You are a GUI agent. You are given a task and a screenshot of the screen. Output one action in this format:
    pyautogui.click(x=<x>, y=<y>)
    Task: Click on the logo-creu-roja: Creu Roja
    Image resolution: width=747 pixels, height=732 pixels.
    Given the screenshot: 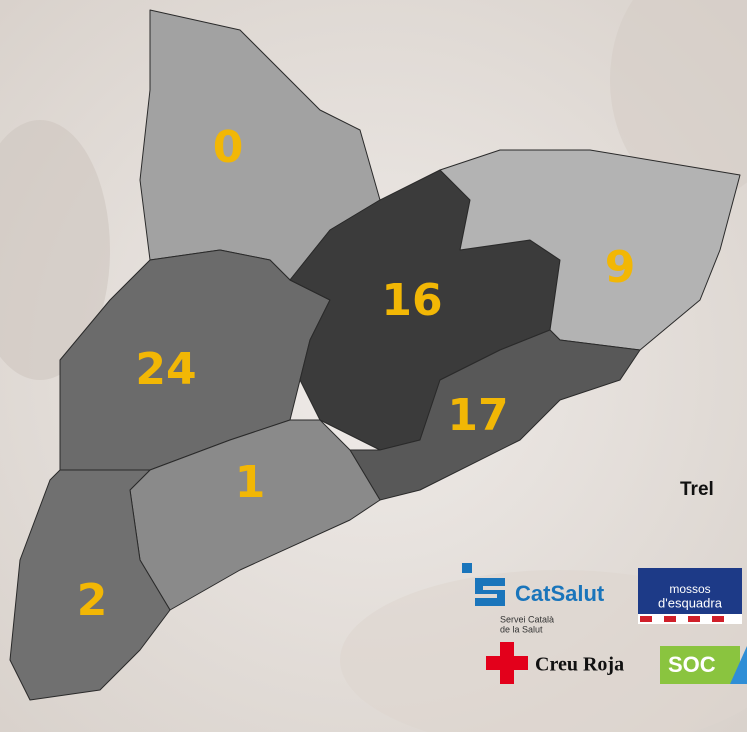 What is the action you would take?
    pyautogui.click(x=555, y=663)
    